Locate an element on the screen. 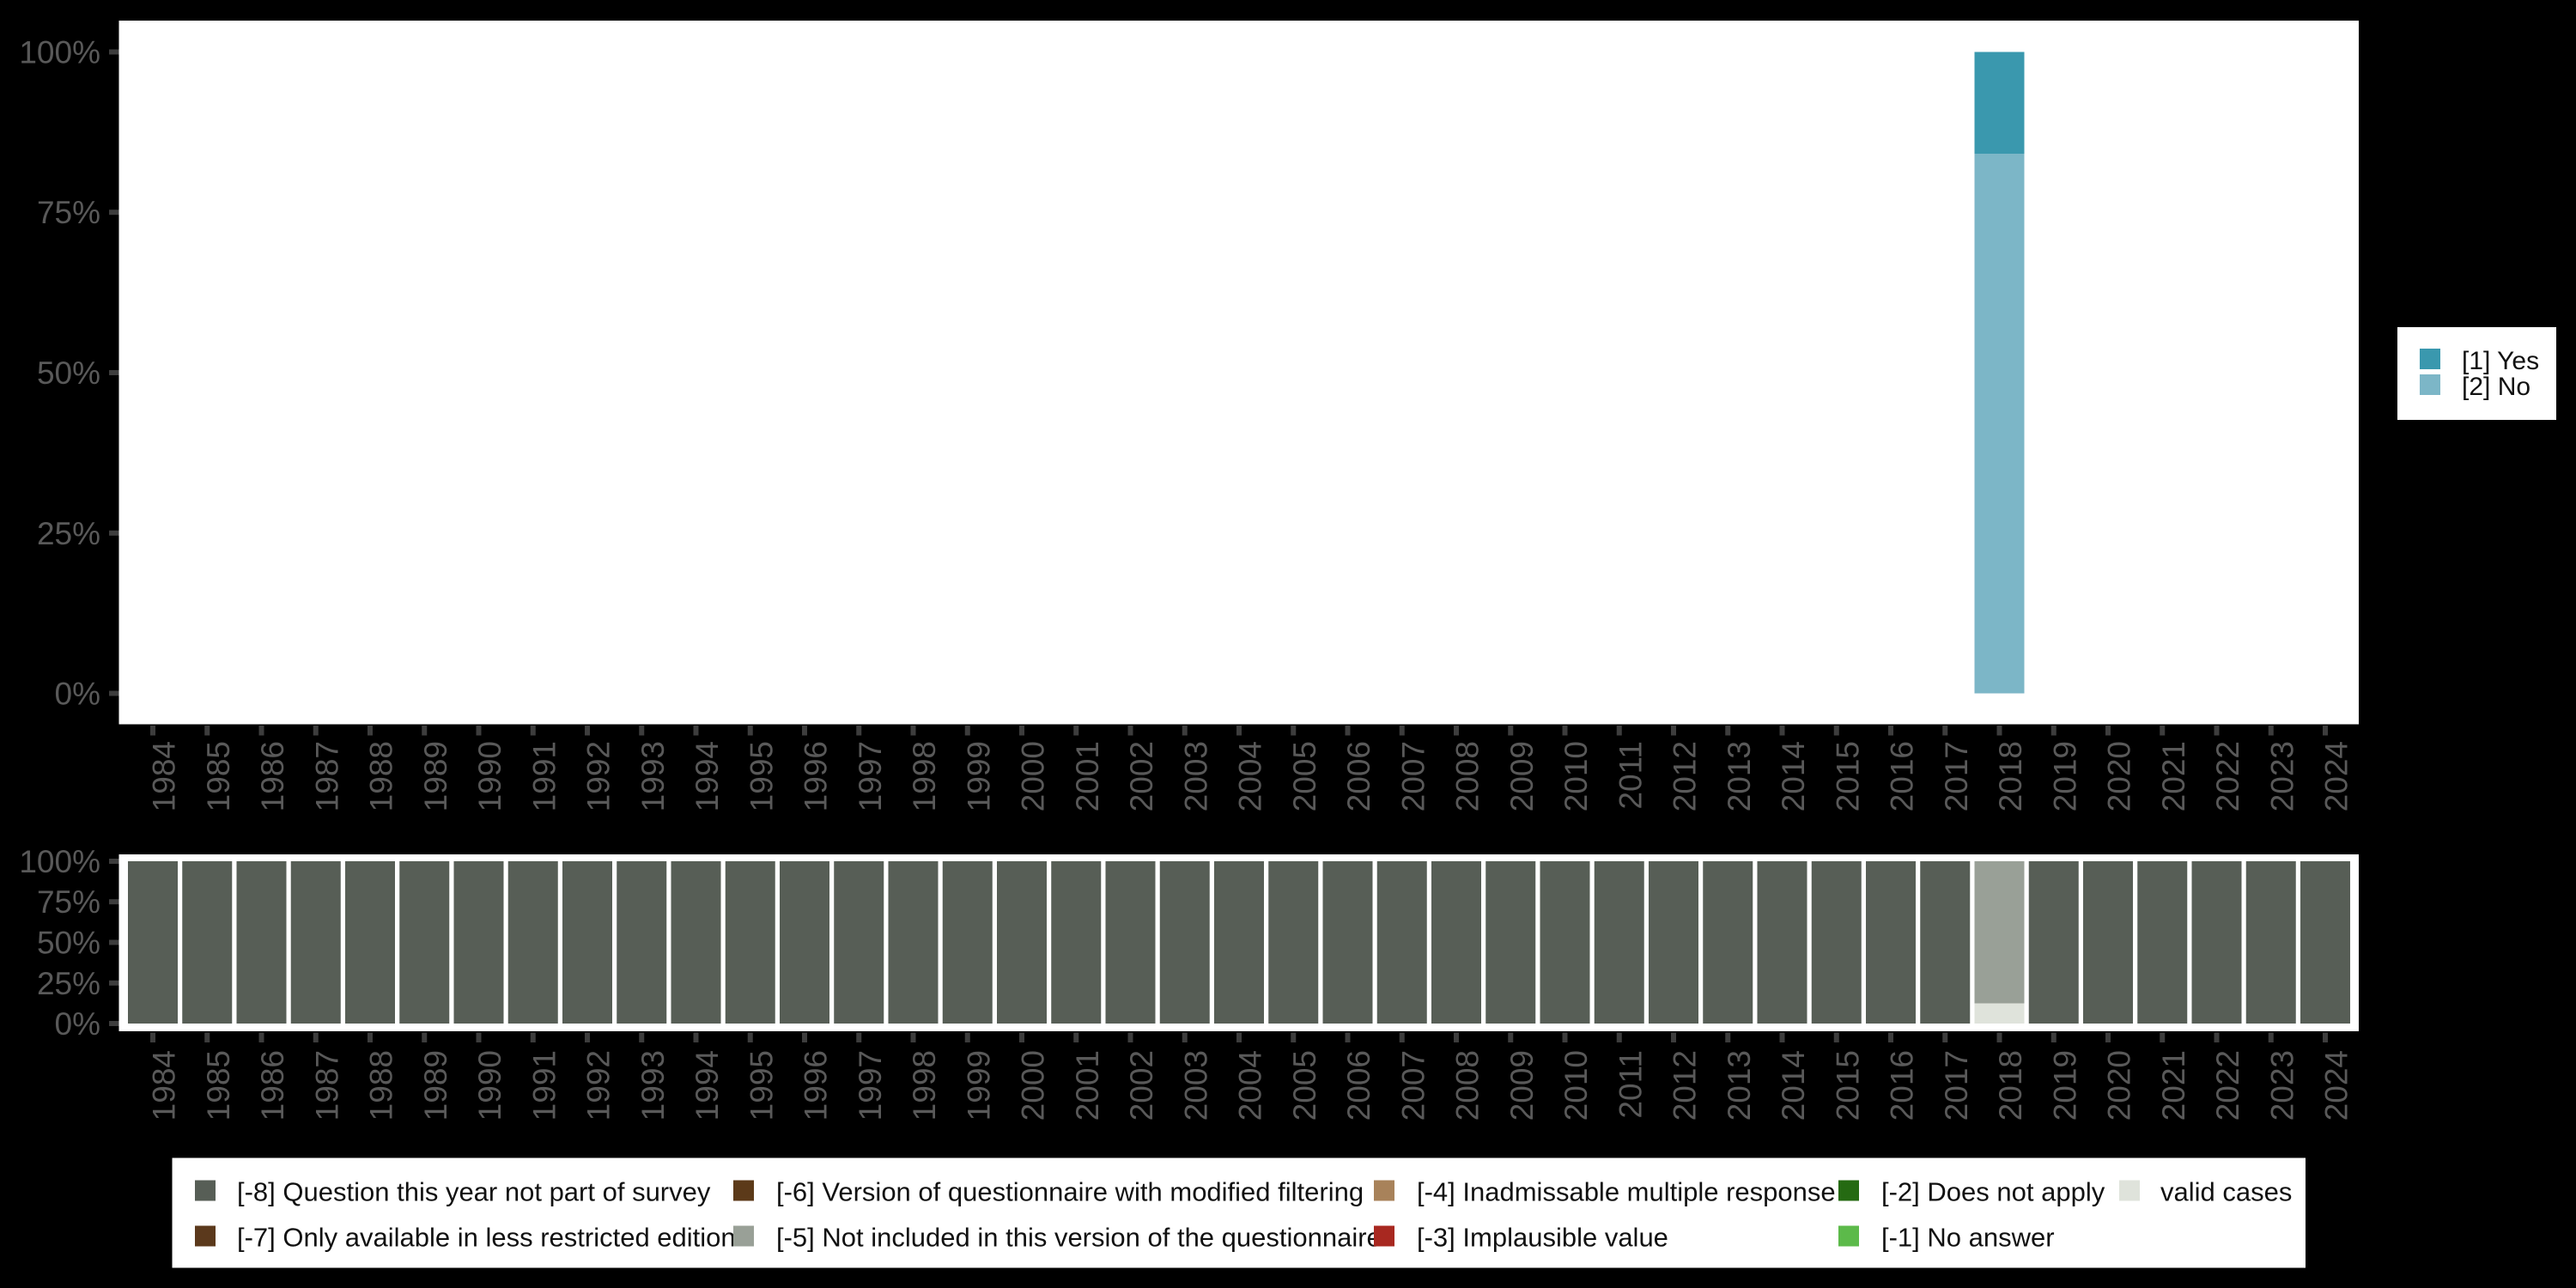 Image resolution: width=2576 pixels, height=1288 pixels. svg-text: [1] Yes is located at coordinates (2500, 361).